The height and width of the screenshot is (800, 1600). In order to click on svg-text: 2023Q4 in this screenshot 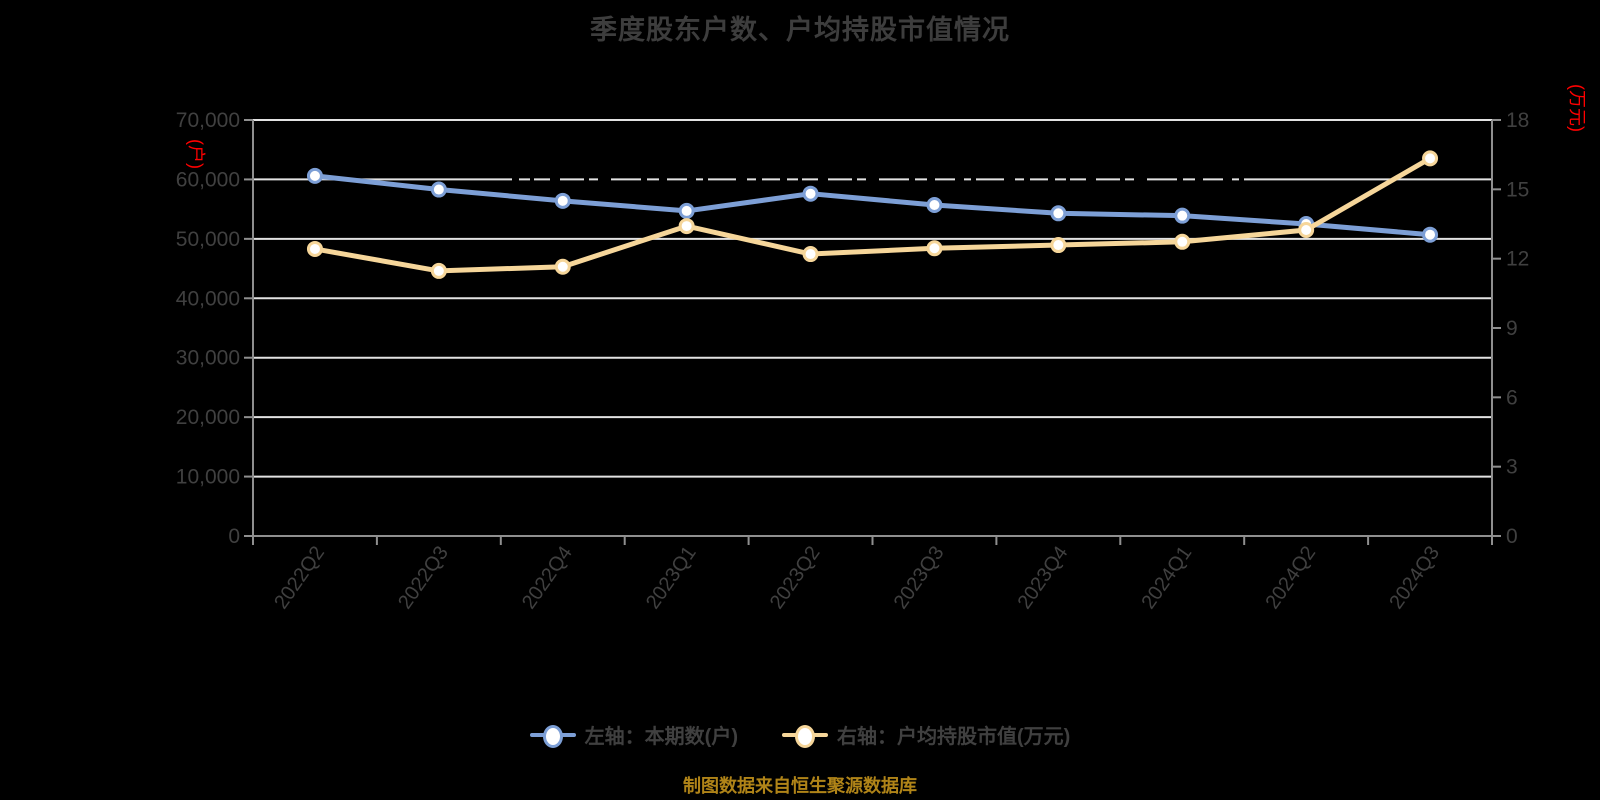, I will do `click(1043, 577)`.